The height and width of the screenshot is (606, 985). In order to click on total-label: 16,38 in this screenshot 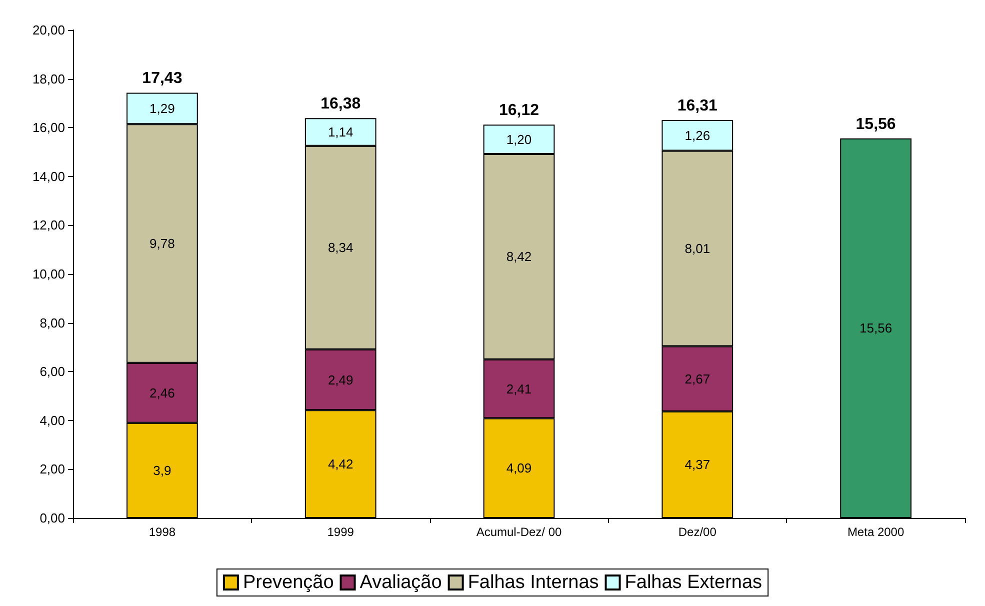, I will do `click(340, 104)`.